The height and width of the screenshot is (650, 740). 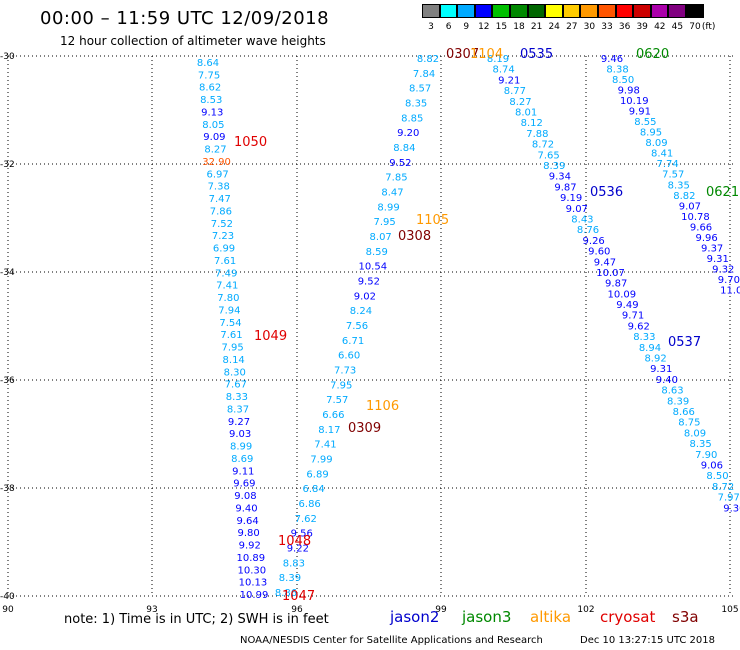 What do you see at coordinates (7, 489) in the screenshot?
I see `latitude-label: -38` at bounding box center [7, 489].